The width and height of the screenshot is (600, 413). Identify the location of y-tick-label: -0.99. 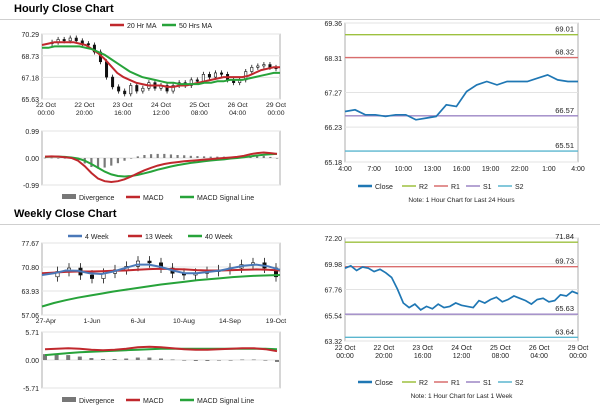
(31, 186).